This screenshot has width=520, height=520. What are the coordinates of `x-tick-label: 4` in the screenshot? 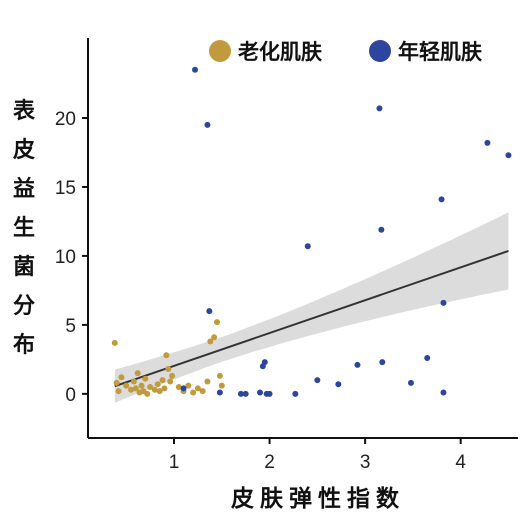 It's located at (460, 462).